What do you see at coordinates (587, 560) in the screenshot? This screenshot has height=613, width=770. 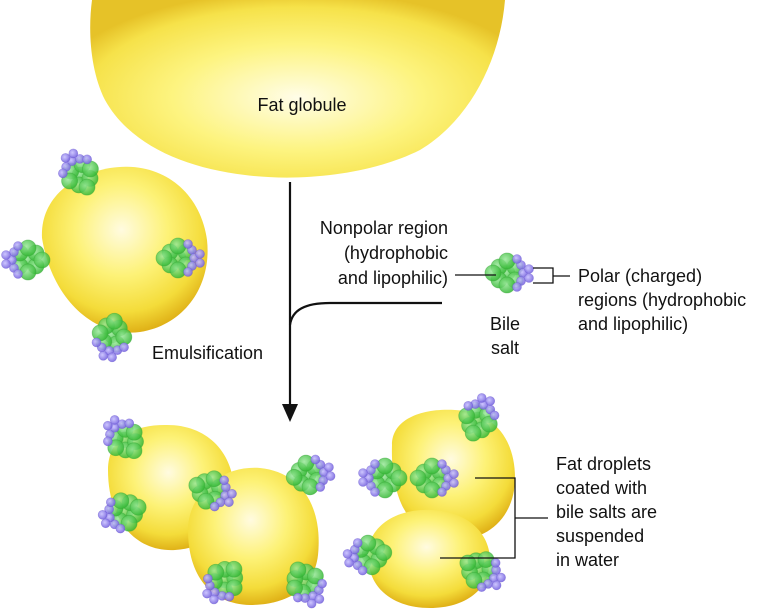 I see `droplets-label-line-5: in water` at bounding box center [587, 560].